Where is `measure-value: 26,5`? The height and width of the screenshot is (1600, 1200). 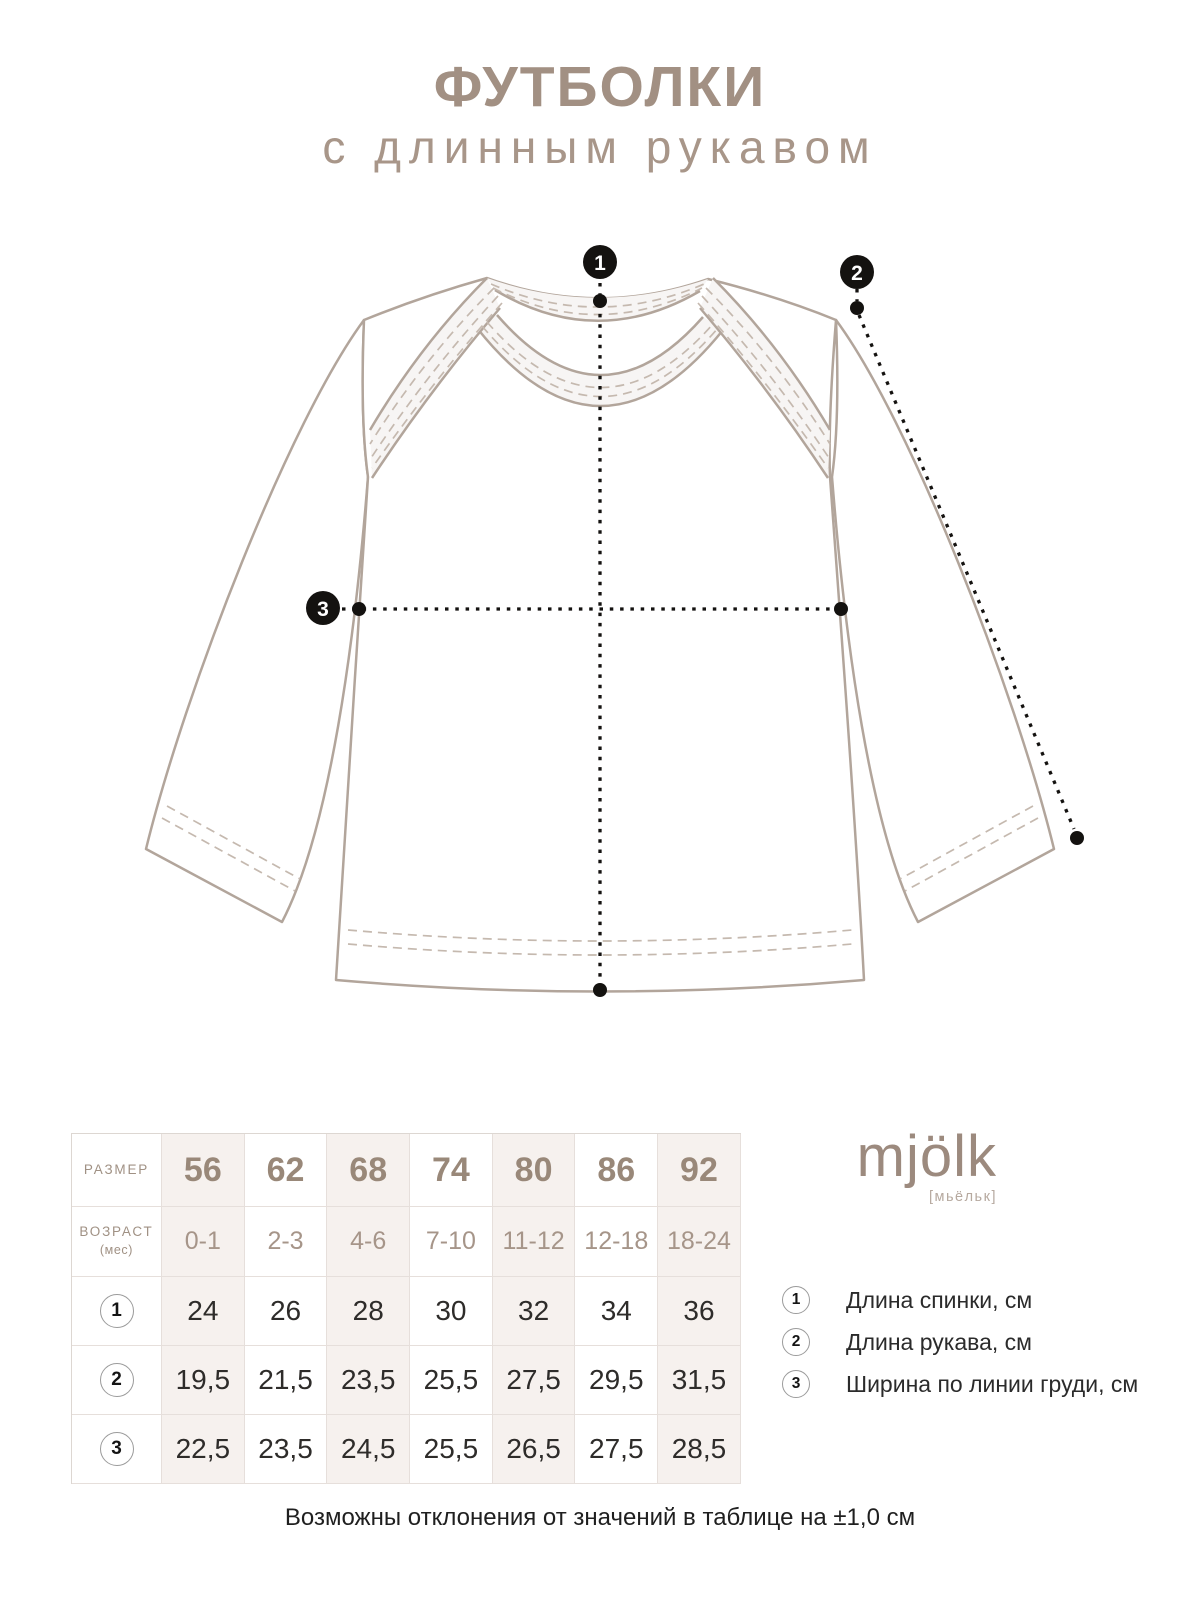
measure-value: 26,5 is located at coordinates (533, 1448).